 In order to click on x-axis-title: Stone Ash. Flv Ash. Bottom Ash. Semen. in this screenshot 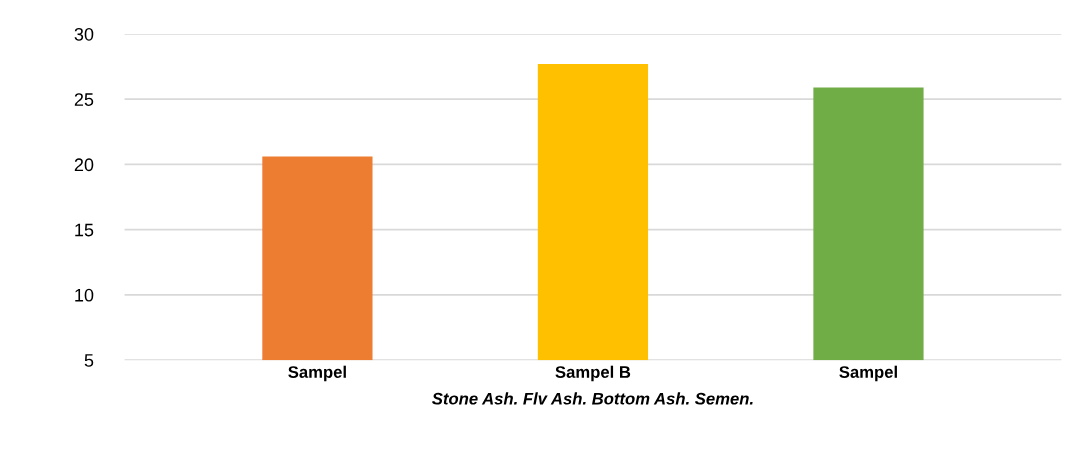, I will do `click(592, 398)`.